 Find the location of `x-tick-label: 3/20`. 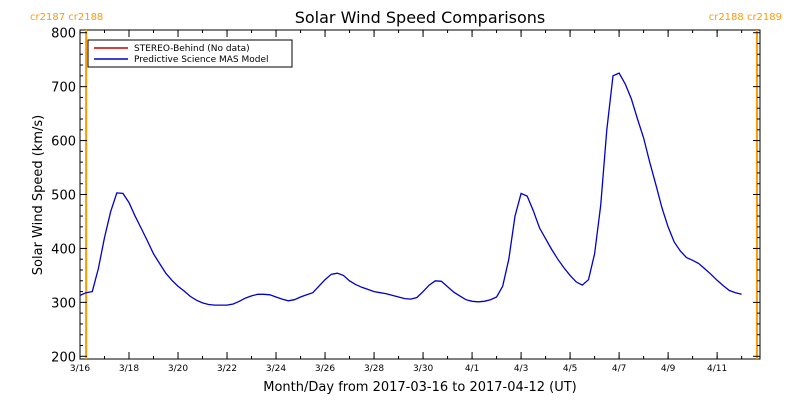

x-tick-label: 3/20 is located at coordinates (178, 369).